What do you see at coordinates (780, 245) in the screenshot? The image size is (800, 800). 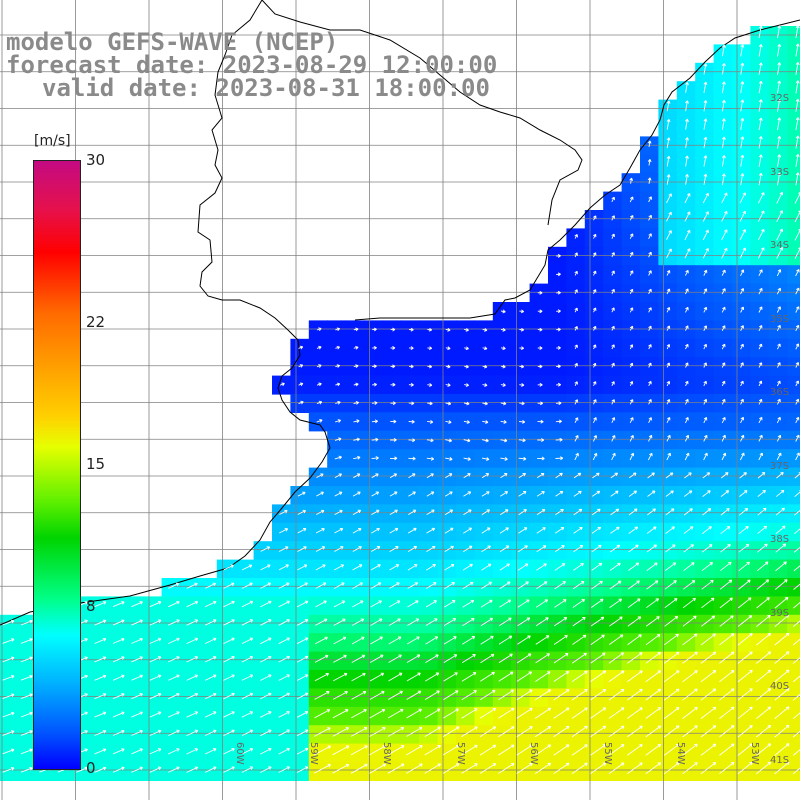 I see `latitude-label: 34S` at bounding box center [780, 245].